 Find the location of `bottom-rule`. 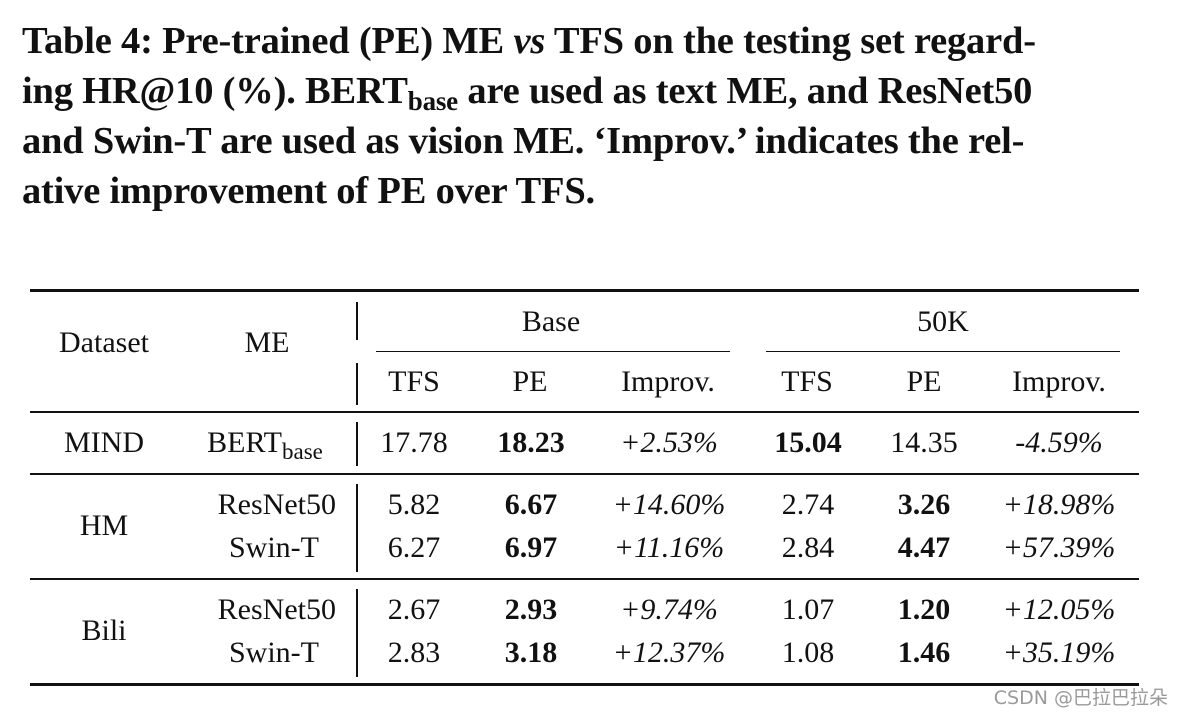

bottom-rule is located at coordinates (584, 684).